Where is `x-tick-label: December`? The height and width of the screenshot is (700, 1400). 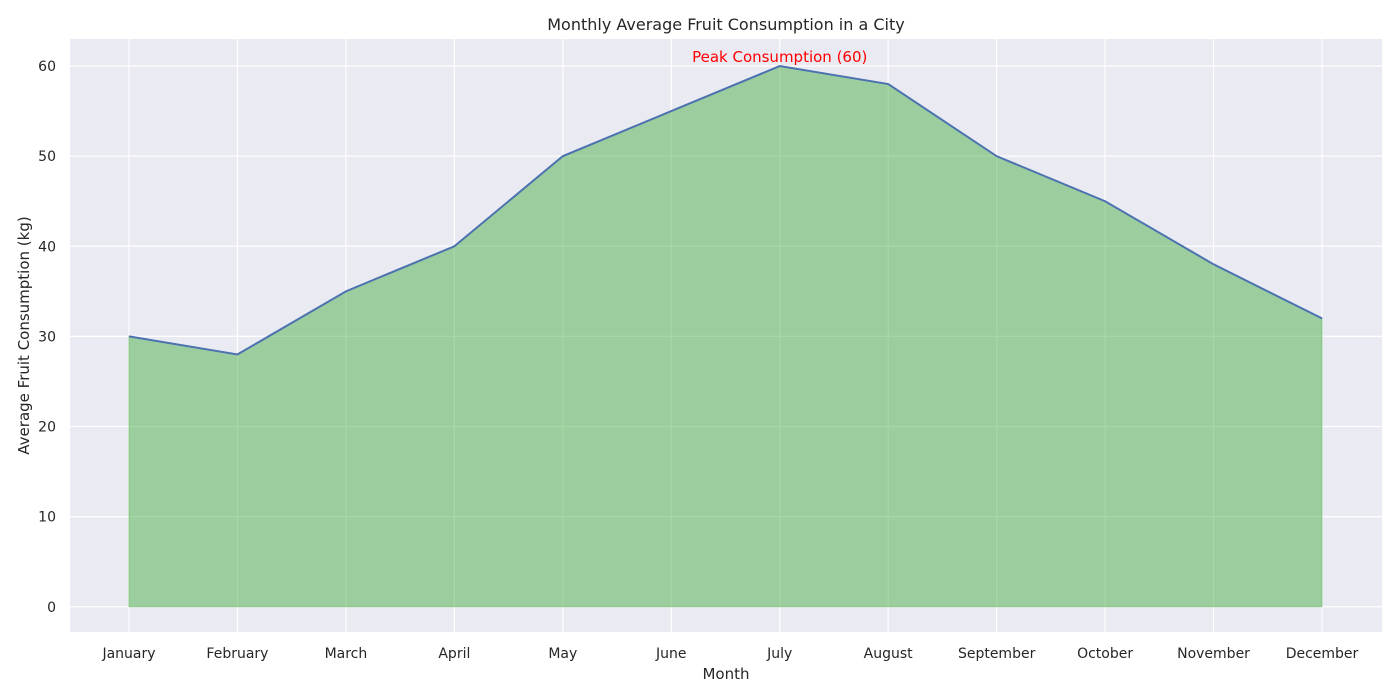 x-tick-label: December is located at coordinates (1322, 654).